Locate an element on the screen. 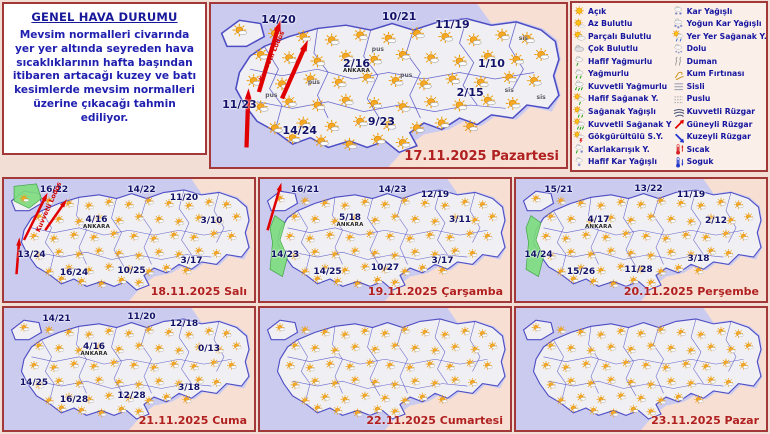  map-date-label: 18.11.2025 Salı is located at coordinates (198, 291).